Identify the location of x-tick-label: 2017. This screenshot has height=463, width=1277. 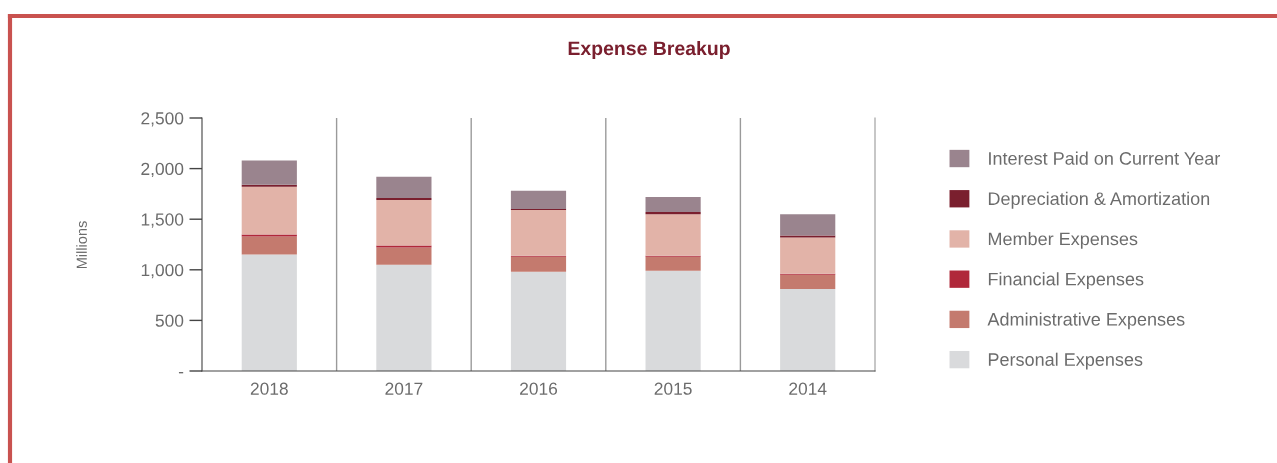
(404, 388).